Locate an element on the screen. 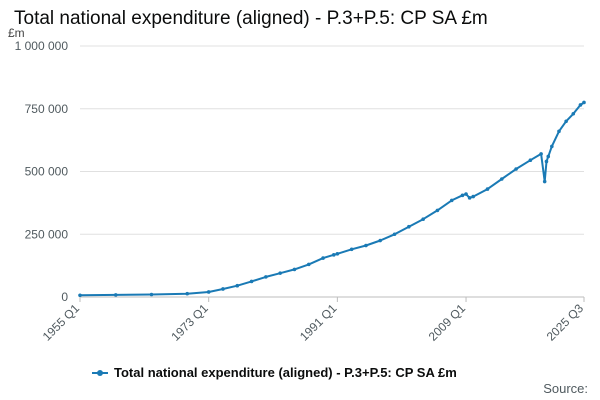  y-tick-label: 750 000 is located at coordinates (47, 109).